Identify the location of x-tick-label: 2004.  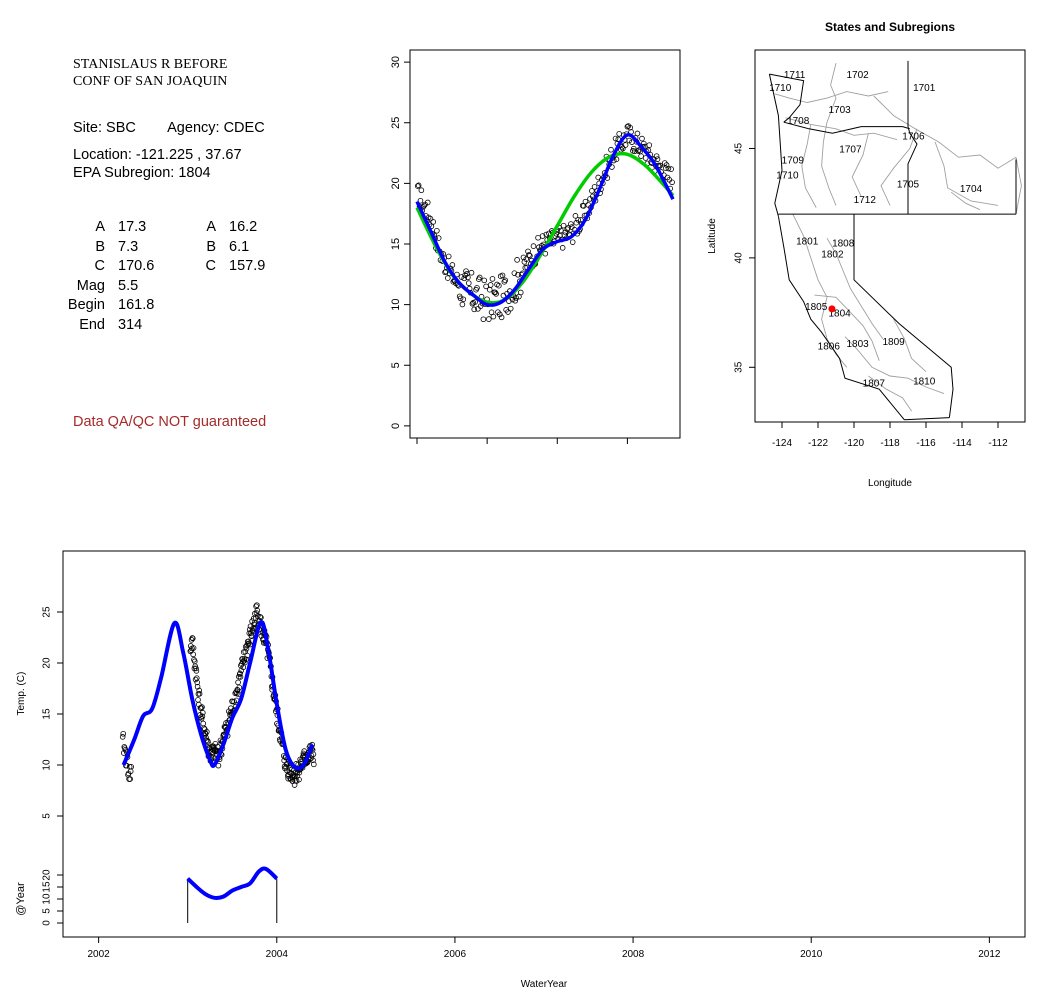
(277, 954).